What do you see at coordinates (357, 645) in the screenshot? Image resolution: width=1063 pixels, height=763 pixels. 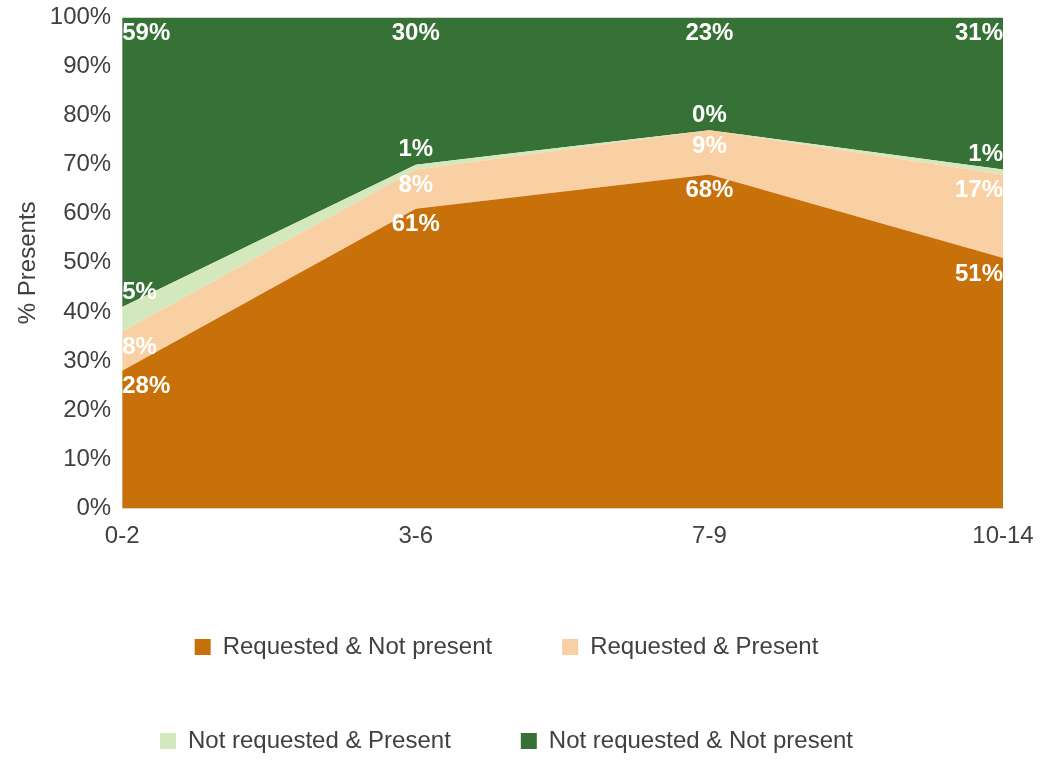 I see `legend-label: Requested & Not present` at bounding box center [357, 645].